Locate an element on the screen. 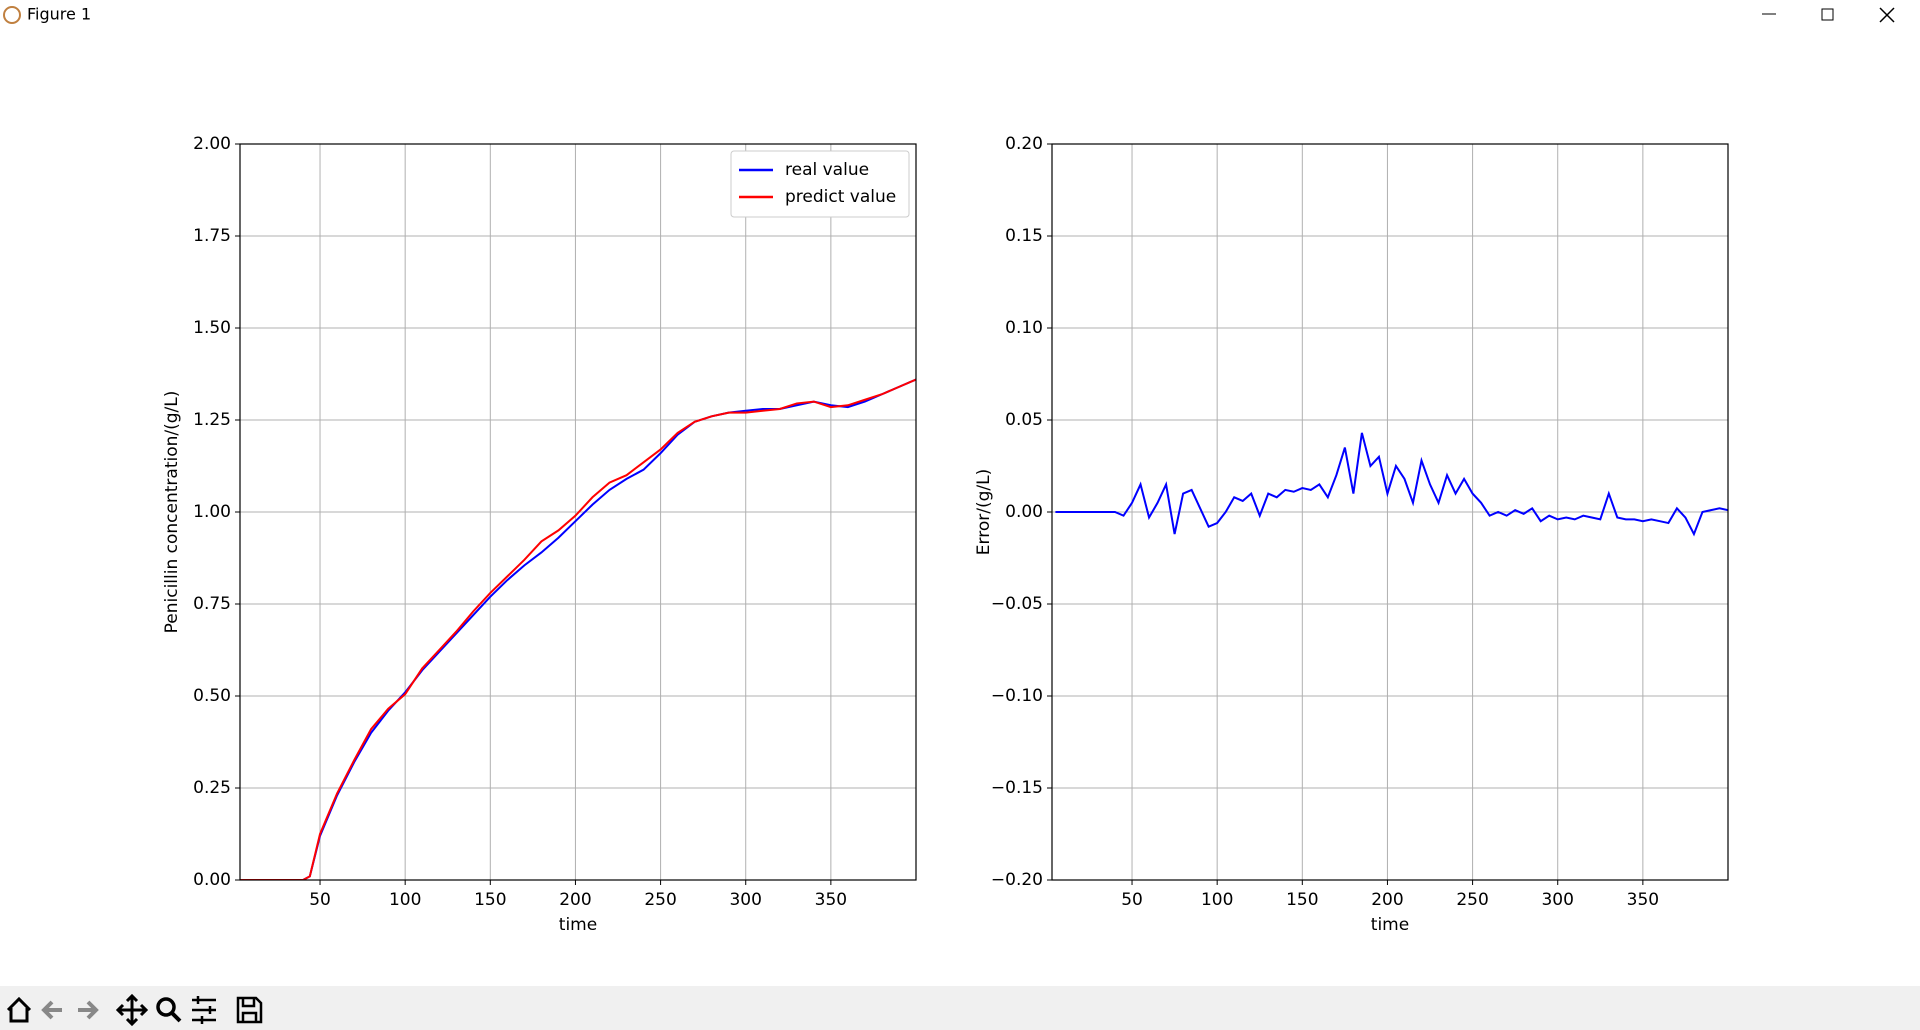  y-tick-label: 0.10 is located at coordinates (1024, 328).